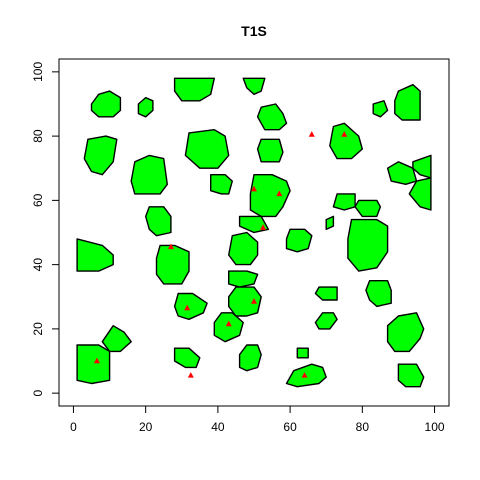  I want to click on x-tick-label: 40, so click(218, 427).